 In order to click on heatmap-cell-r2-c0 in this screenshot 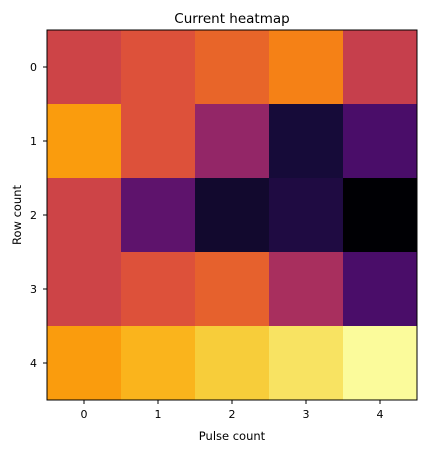, I will do `click(84, 215)`.